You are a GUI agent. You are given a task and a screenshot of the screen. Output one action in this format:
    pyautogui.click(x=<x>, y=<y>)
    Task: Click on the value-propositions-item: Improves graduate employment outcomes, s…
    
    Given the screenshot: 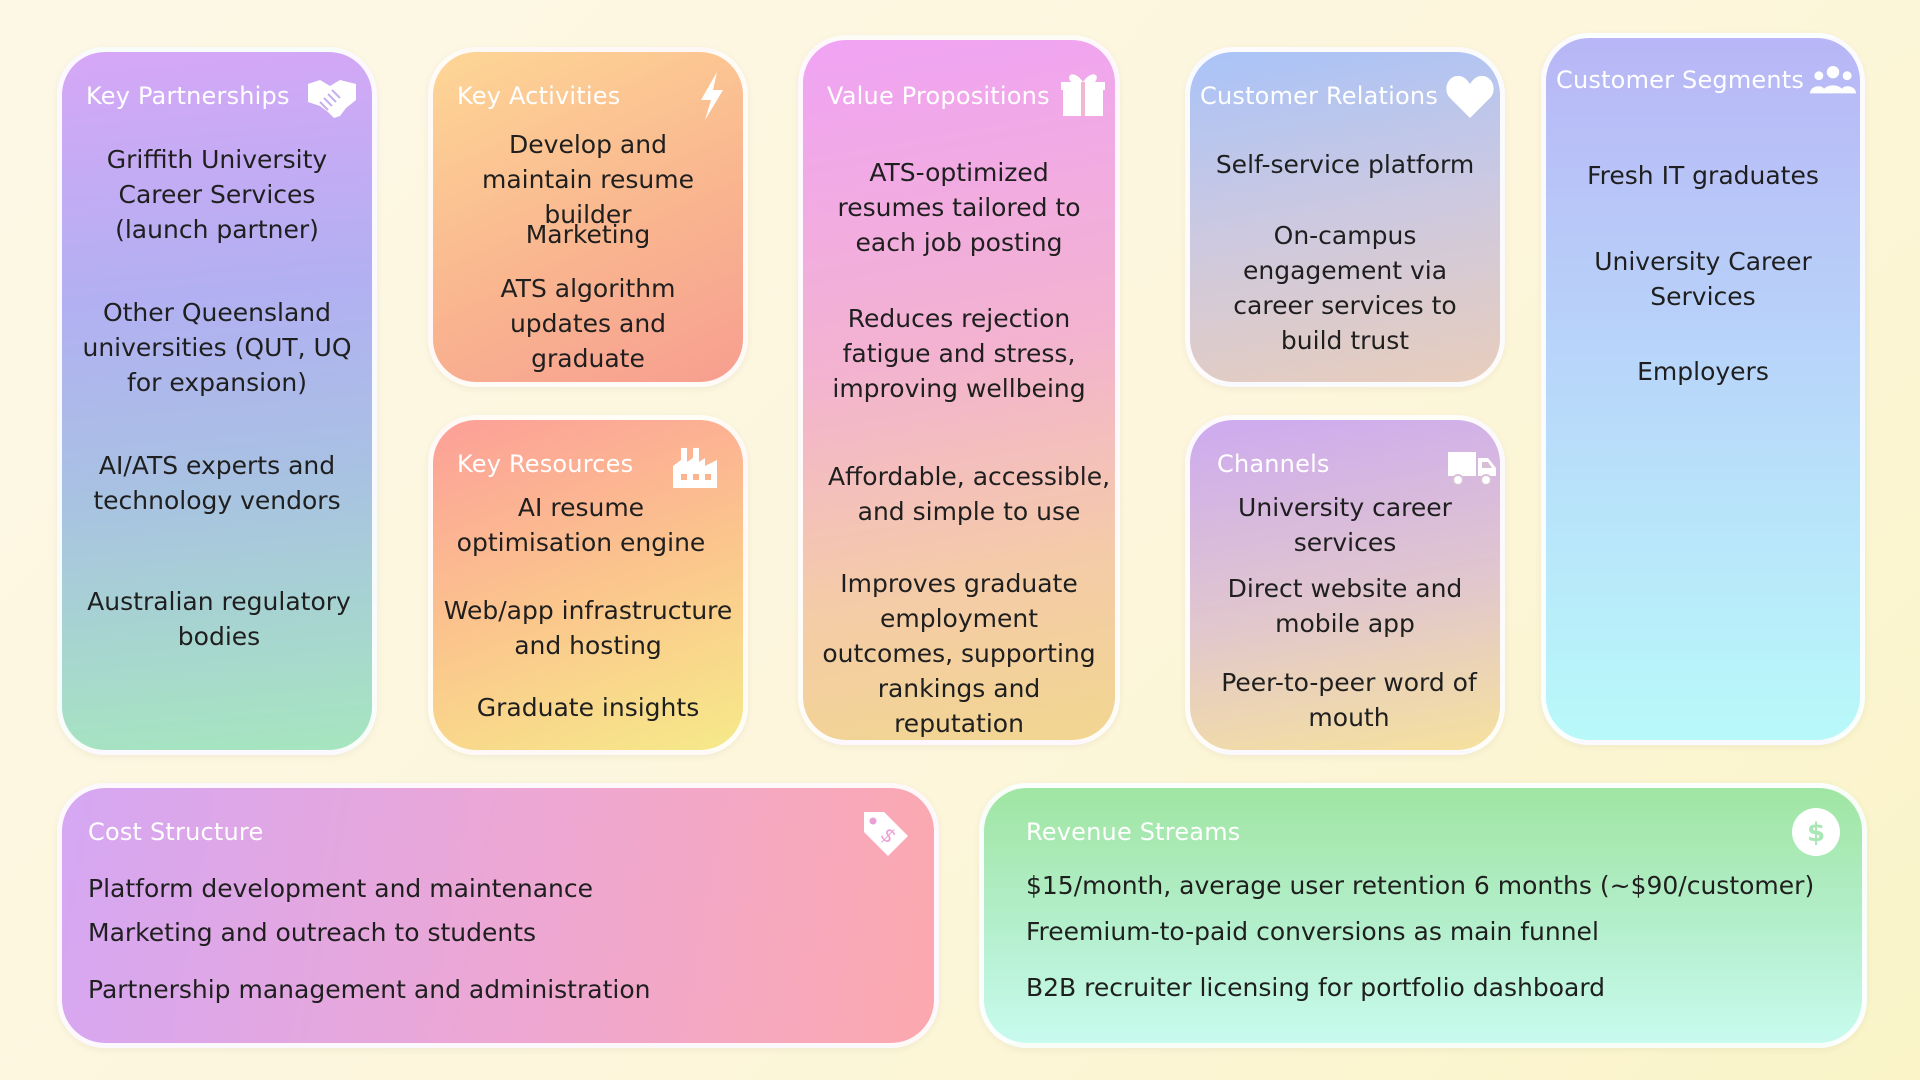 What is the action you would take?
    pyautogui.click(x=959, y=653)
    